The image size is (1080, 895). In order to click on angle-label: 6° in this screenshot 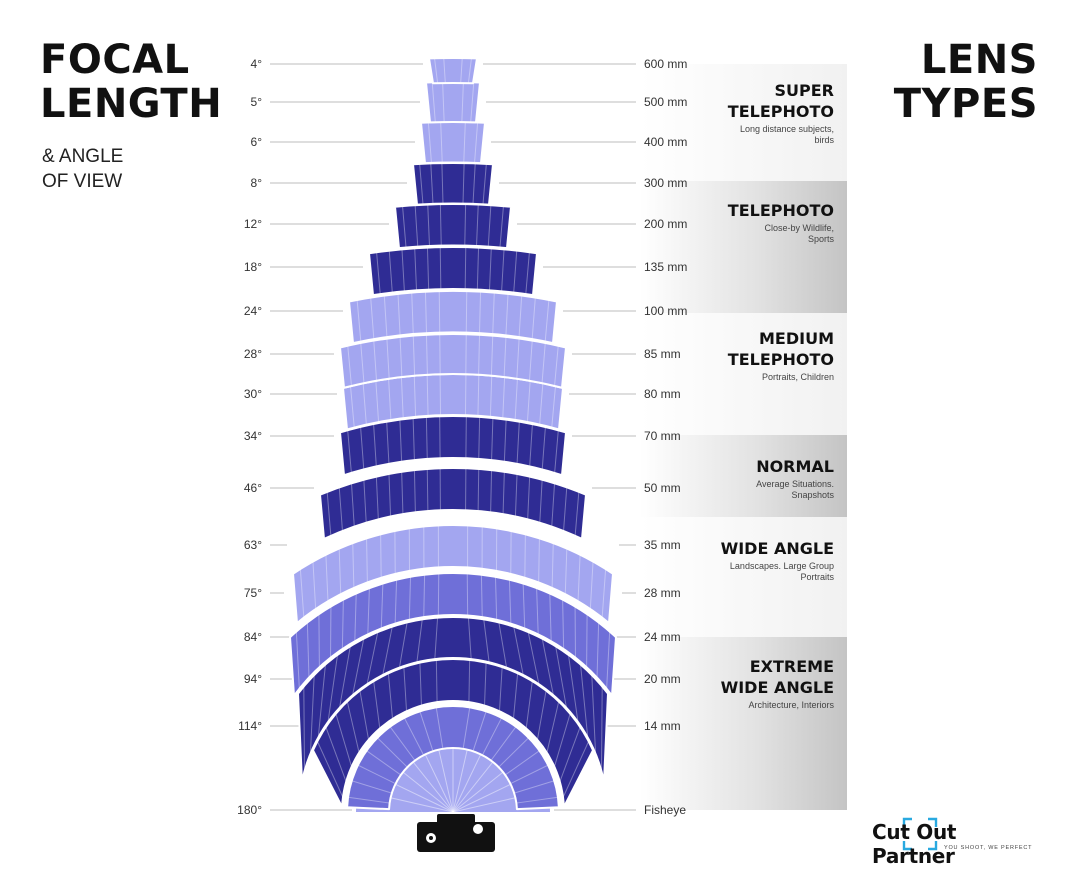, I will do `click(257, 142)`.